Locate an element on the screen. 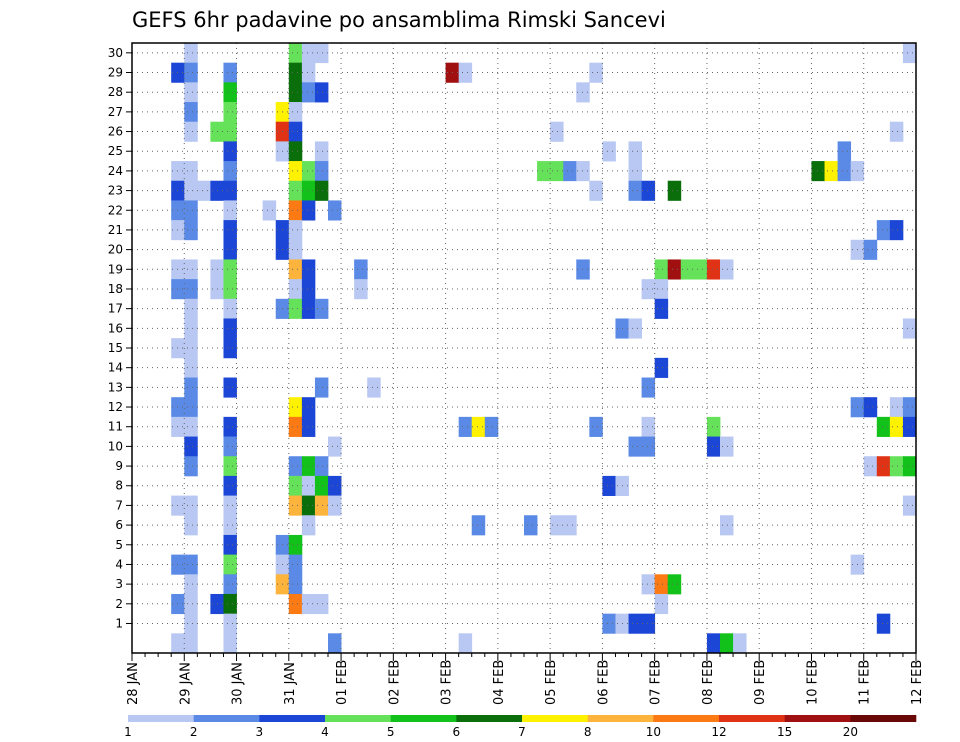 This screenshot has width=960, height=742. x-tick-label-3: 31 JAN is located at coordinates (290, 683).